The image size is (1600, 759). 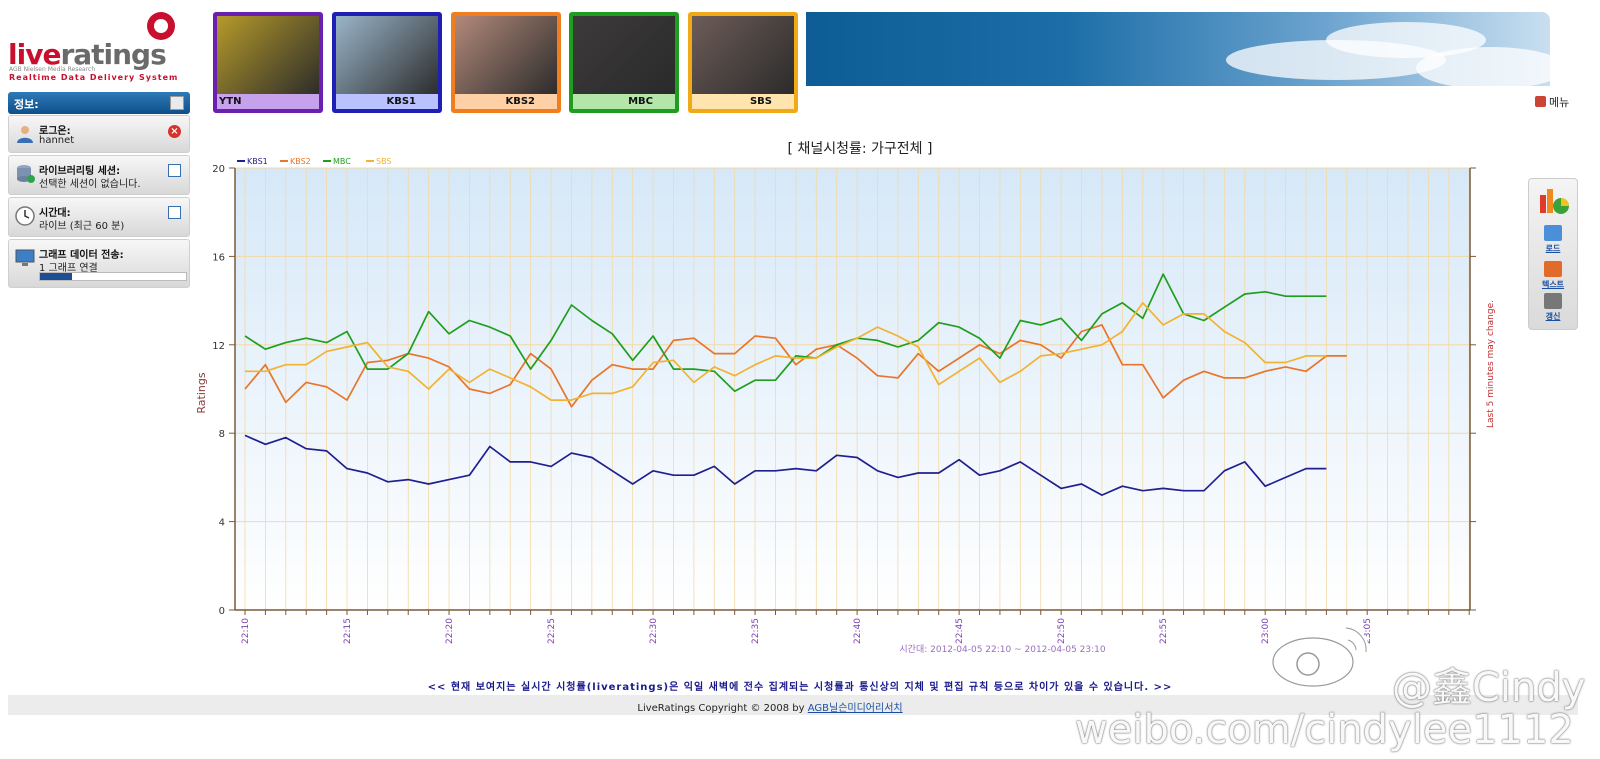 What do you see at coordinates (218, 169) in the screenshot?
I see `y-tick-label: 20` at bounding box center [218, 169].